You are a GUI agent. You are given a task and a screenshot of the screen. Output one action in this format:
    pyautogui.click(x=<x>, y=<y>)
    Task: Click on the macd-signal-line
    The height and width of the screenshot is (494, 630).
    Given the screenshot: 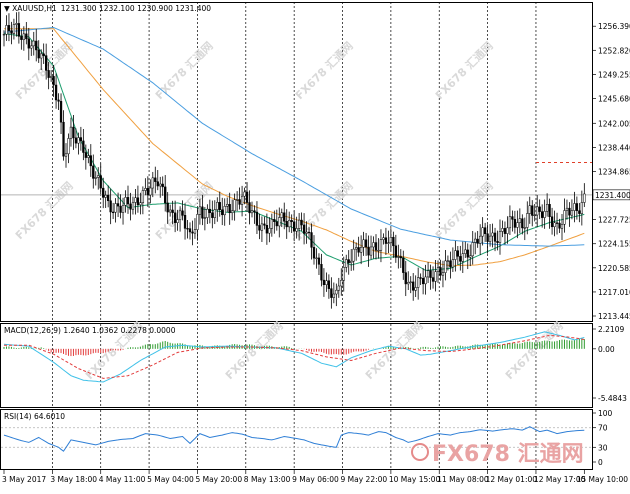 What is the action you would take?
    pyautogui.click(x=294, y=356)
    